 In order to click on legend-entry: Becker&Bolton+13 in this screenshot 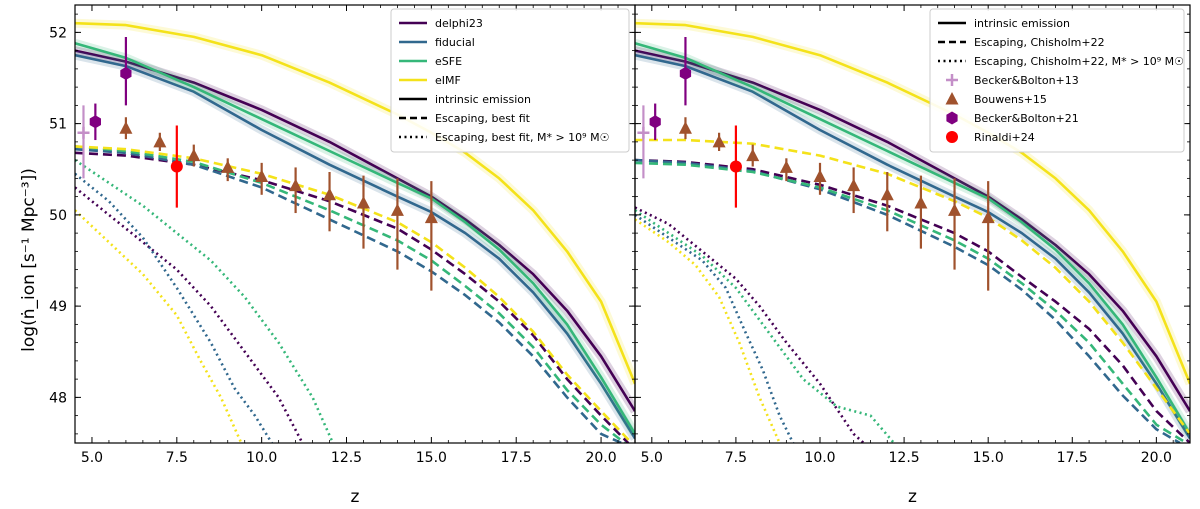, I will do `click(1012, 80)`.